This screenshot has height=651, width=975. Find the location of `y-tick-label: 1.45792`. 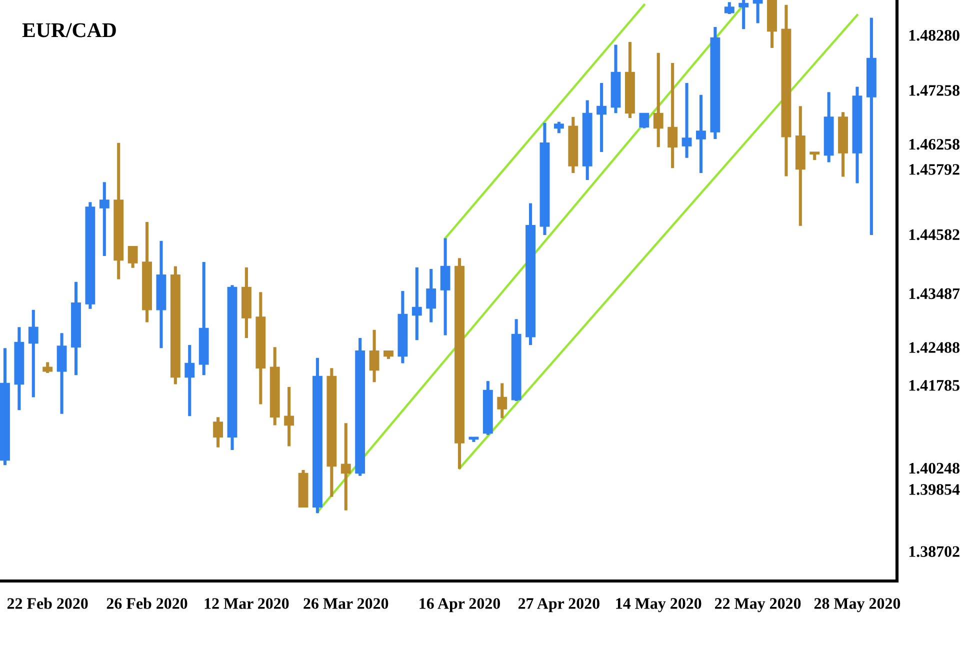

y-tick-label: 1.45792 is located at coordinates (934, 169).